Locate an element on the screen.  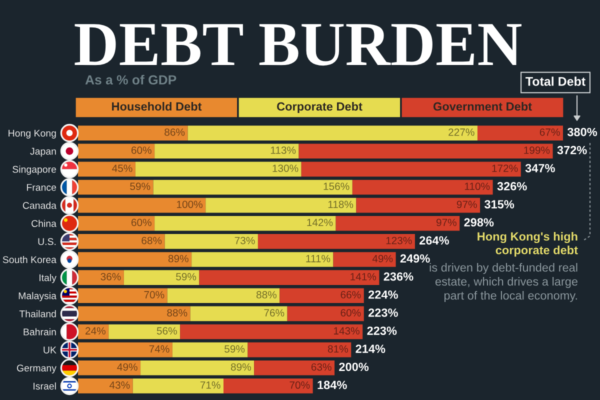
total-label: 315% is located at coordinates (499, 204).